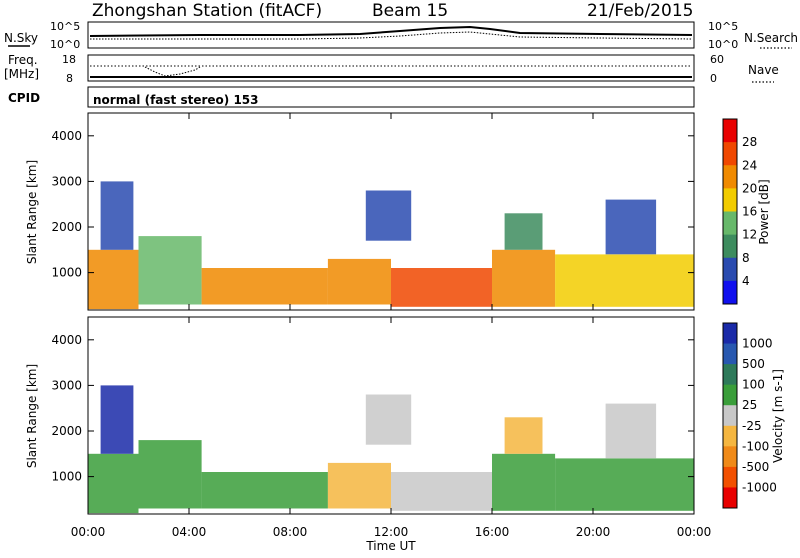 The height and width of the screenshot is (558, 800). I want to click on nsky-panel, so click(391, 35).